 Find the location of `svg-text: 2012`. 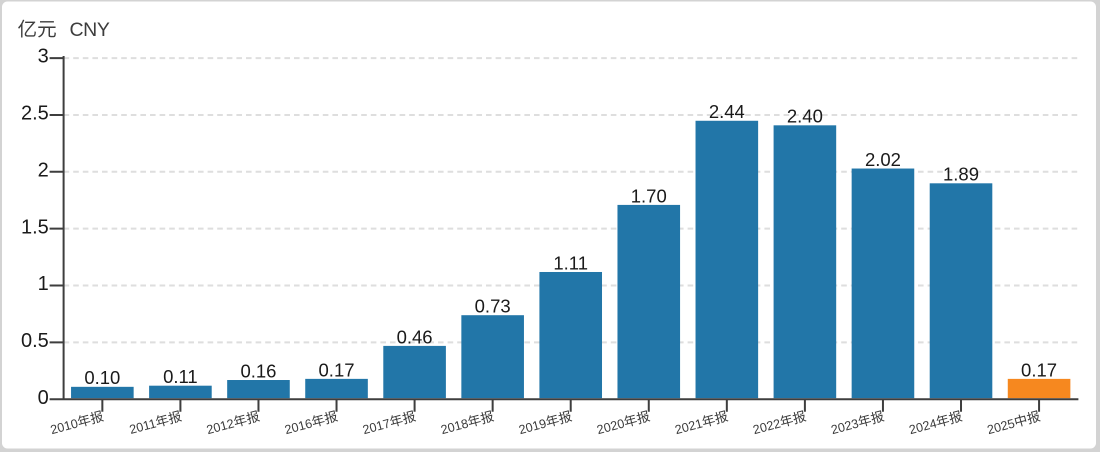

svg-text: 2012 is located at coordinates (220, 426).